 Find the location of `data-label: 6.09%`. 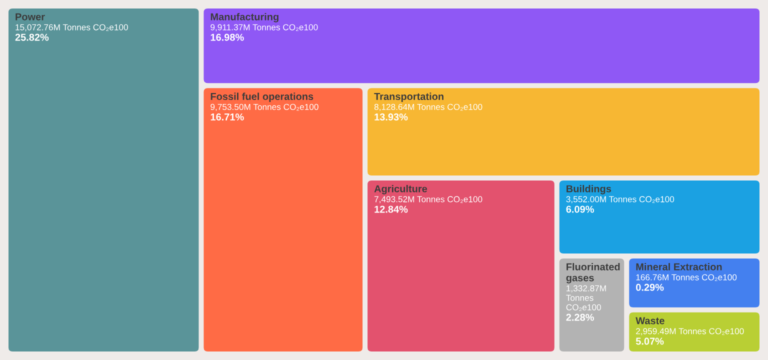

data-label: 6.09% is located at coordinates (580, 209).